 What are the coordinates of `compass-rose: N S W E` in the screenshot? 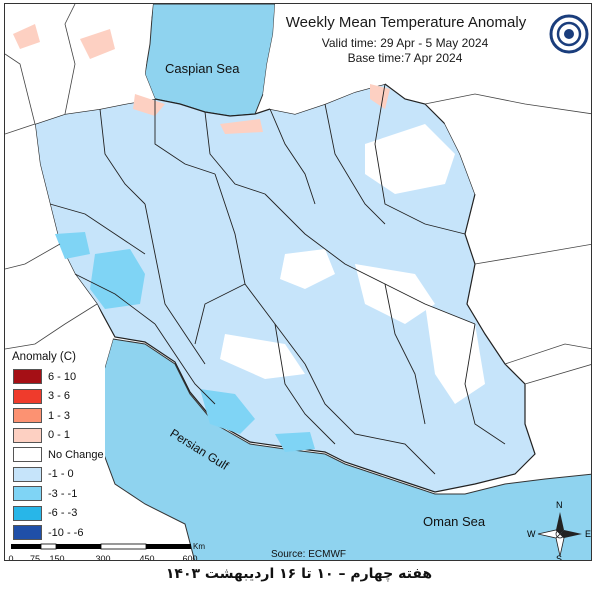 It's located at (558, 530).